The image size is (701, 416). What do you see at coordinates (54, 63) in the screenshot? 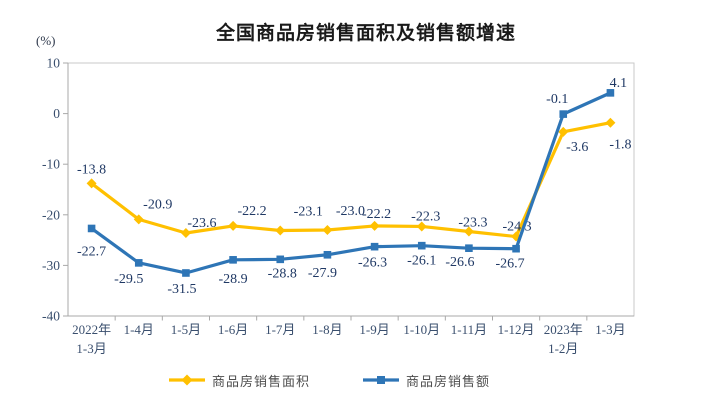
I see `y-tick-label: 10` at bounding box center [54, 63].